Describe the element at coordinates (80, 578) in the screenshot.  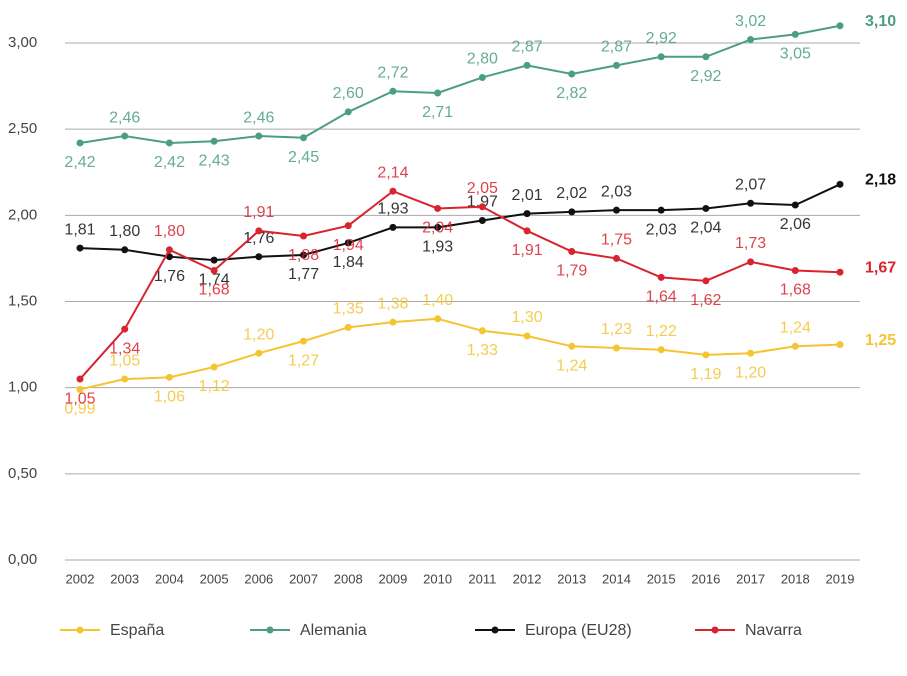
I see `x-tick-label: 2002` at that location.